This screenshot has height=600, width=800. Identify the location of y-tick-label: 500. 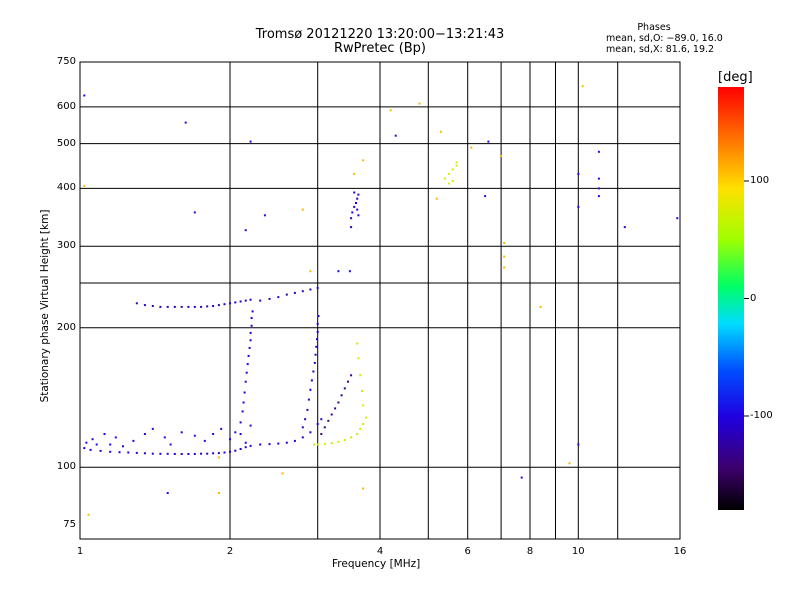
(66, 143).